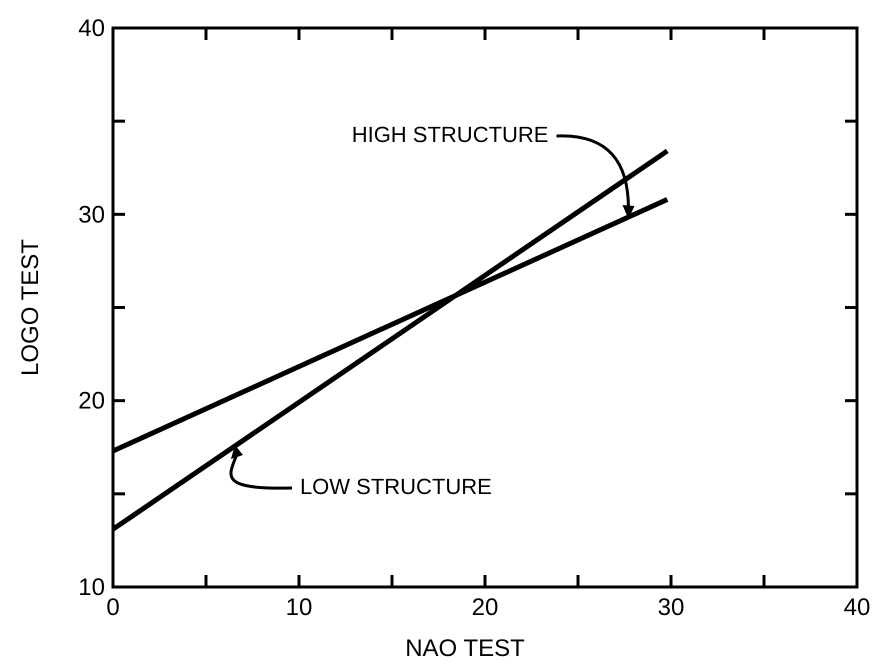  Describe the element at coordinates (450, 135) in the screenshot. I see `text: HIGH STRUCTURE` at that location.